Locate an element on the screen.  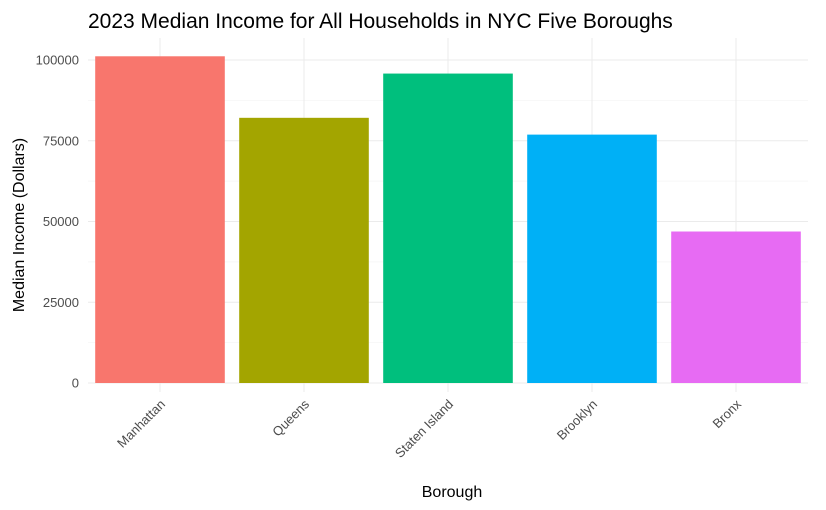
x-tick-label: Queens is located at coordinates (290, 417).